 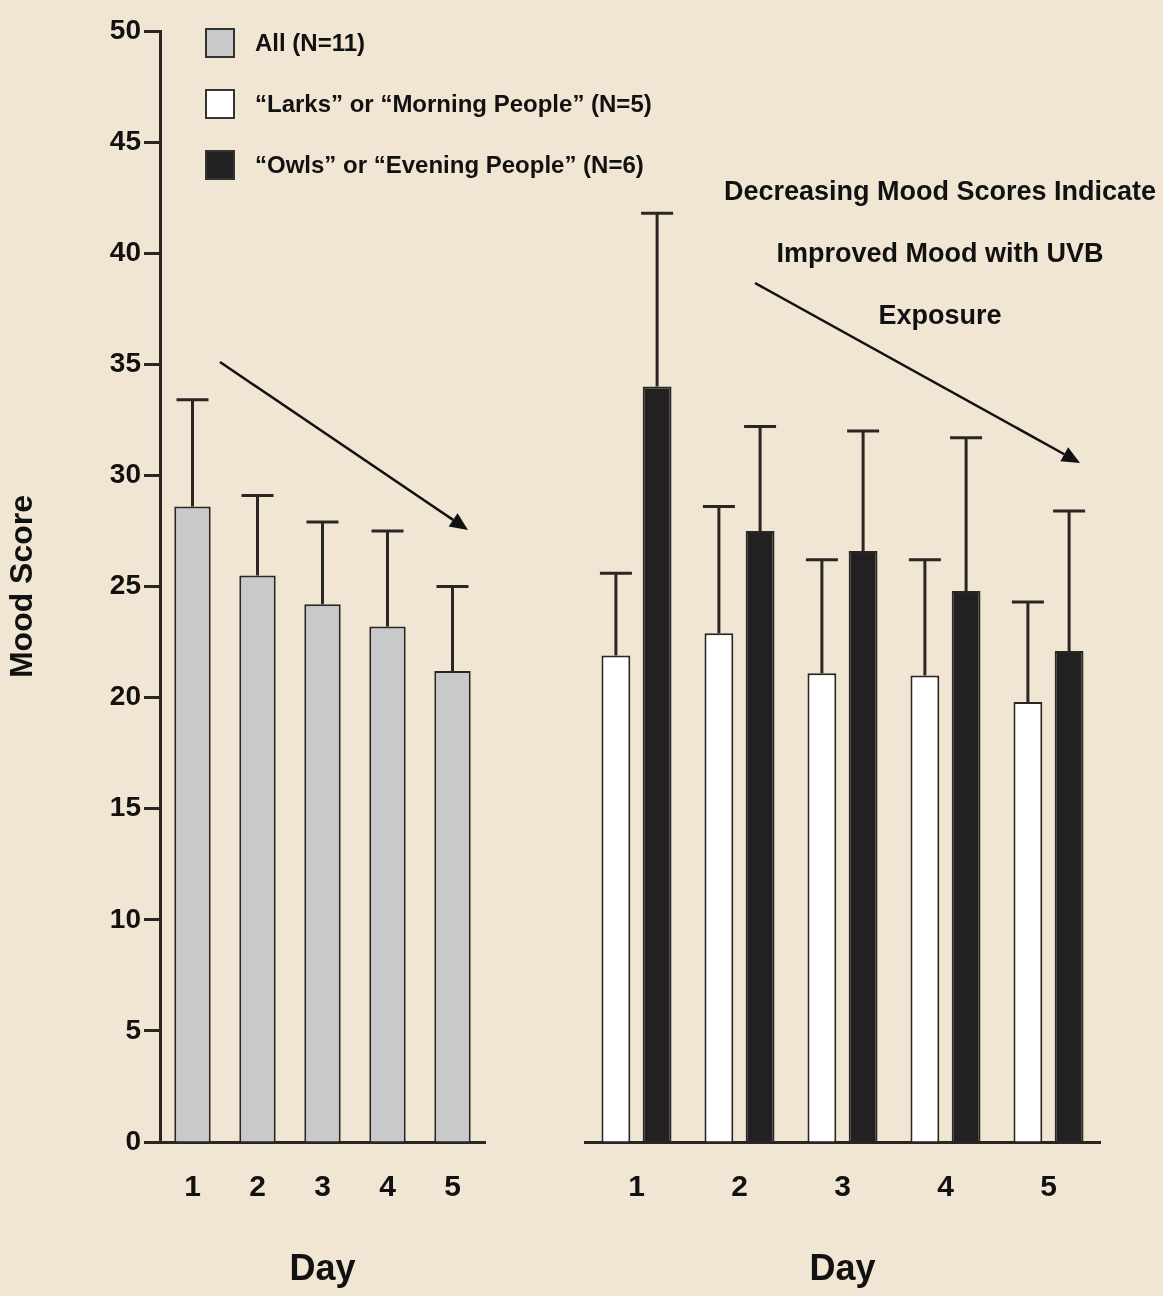 What do you see at coordinates (125, 251) in the screenshot?
I see `y-tick-label: 40` at bounding box center [125, 251].